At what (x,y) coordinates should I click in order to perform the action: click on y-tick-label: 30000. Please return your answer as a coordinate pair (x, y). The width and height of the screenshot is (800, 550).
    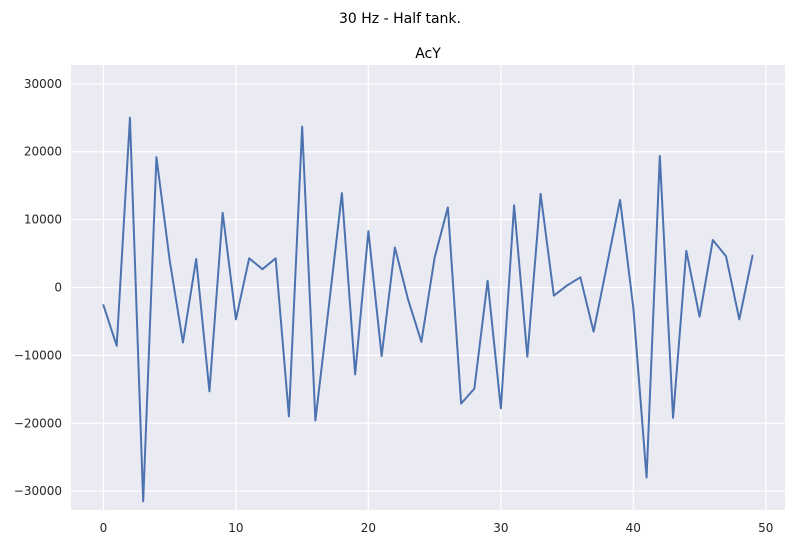
    Looking at the image, I should click on (43, 84).